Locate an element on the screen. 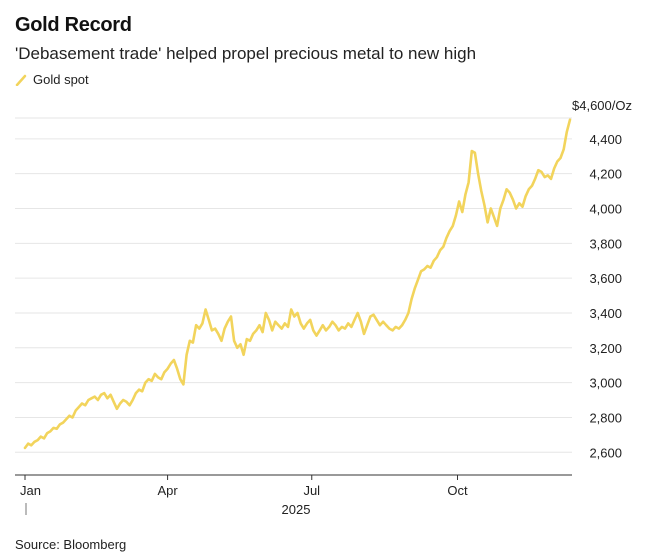 This screenshot has width=658, height=559. x-tick-label-jul: Jul is located at coordinates (311, 490).